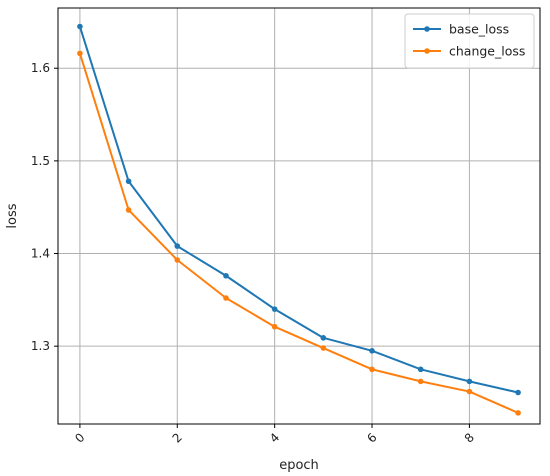 This screenshot has height=476, width=550. Describe the element at coordinates (79, 437) in the screenshot. I see `x-tick-label: 0` at that location.